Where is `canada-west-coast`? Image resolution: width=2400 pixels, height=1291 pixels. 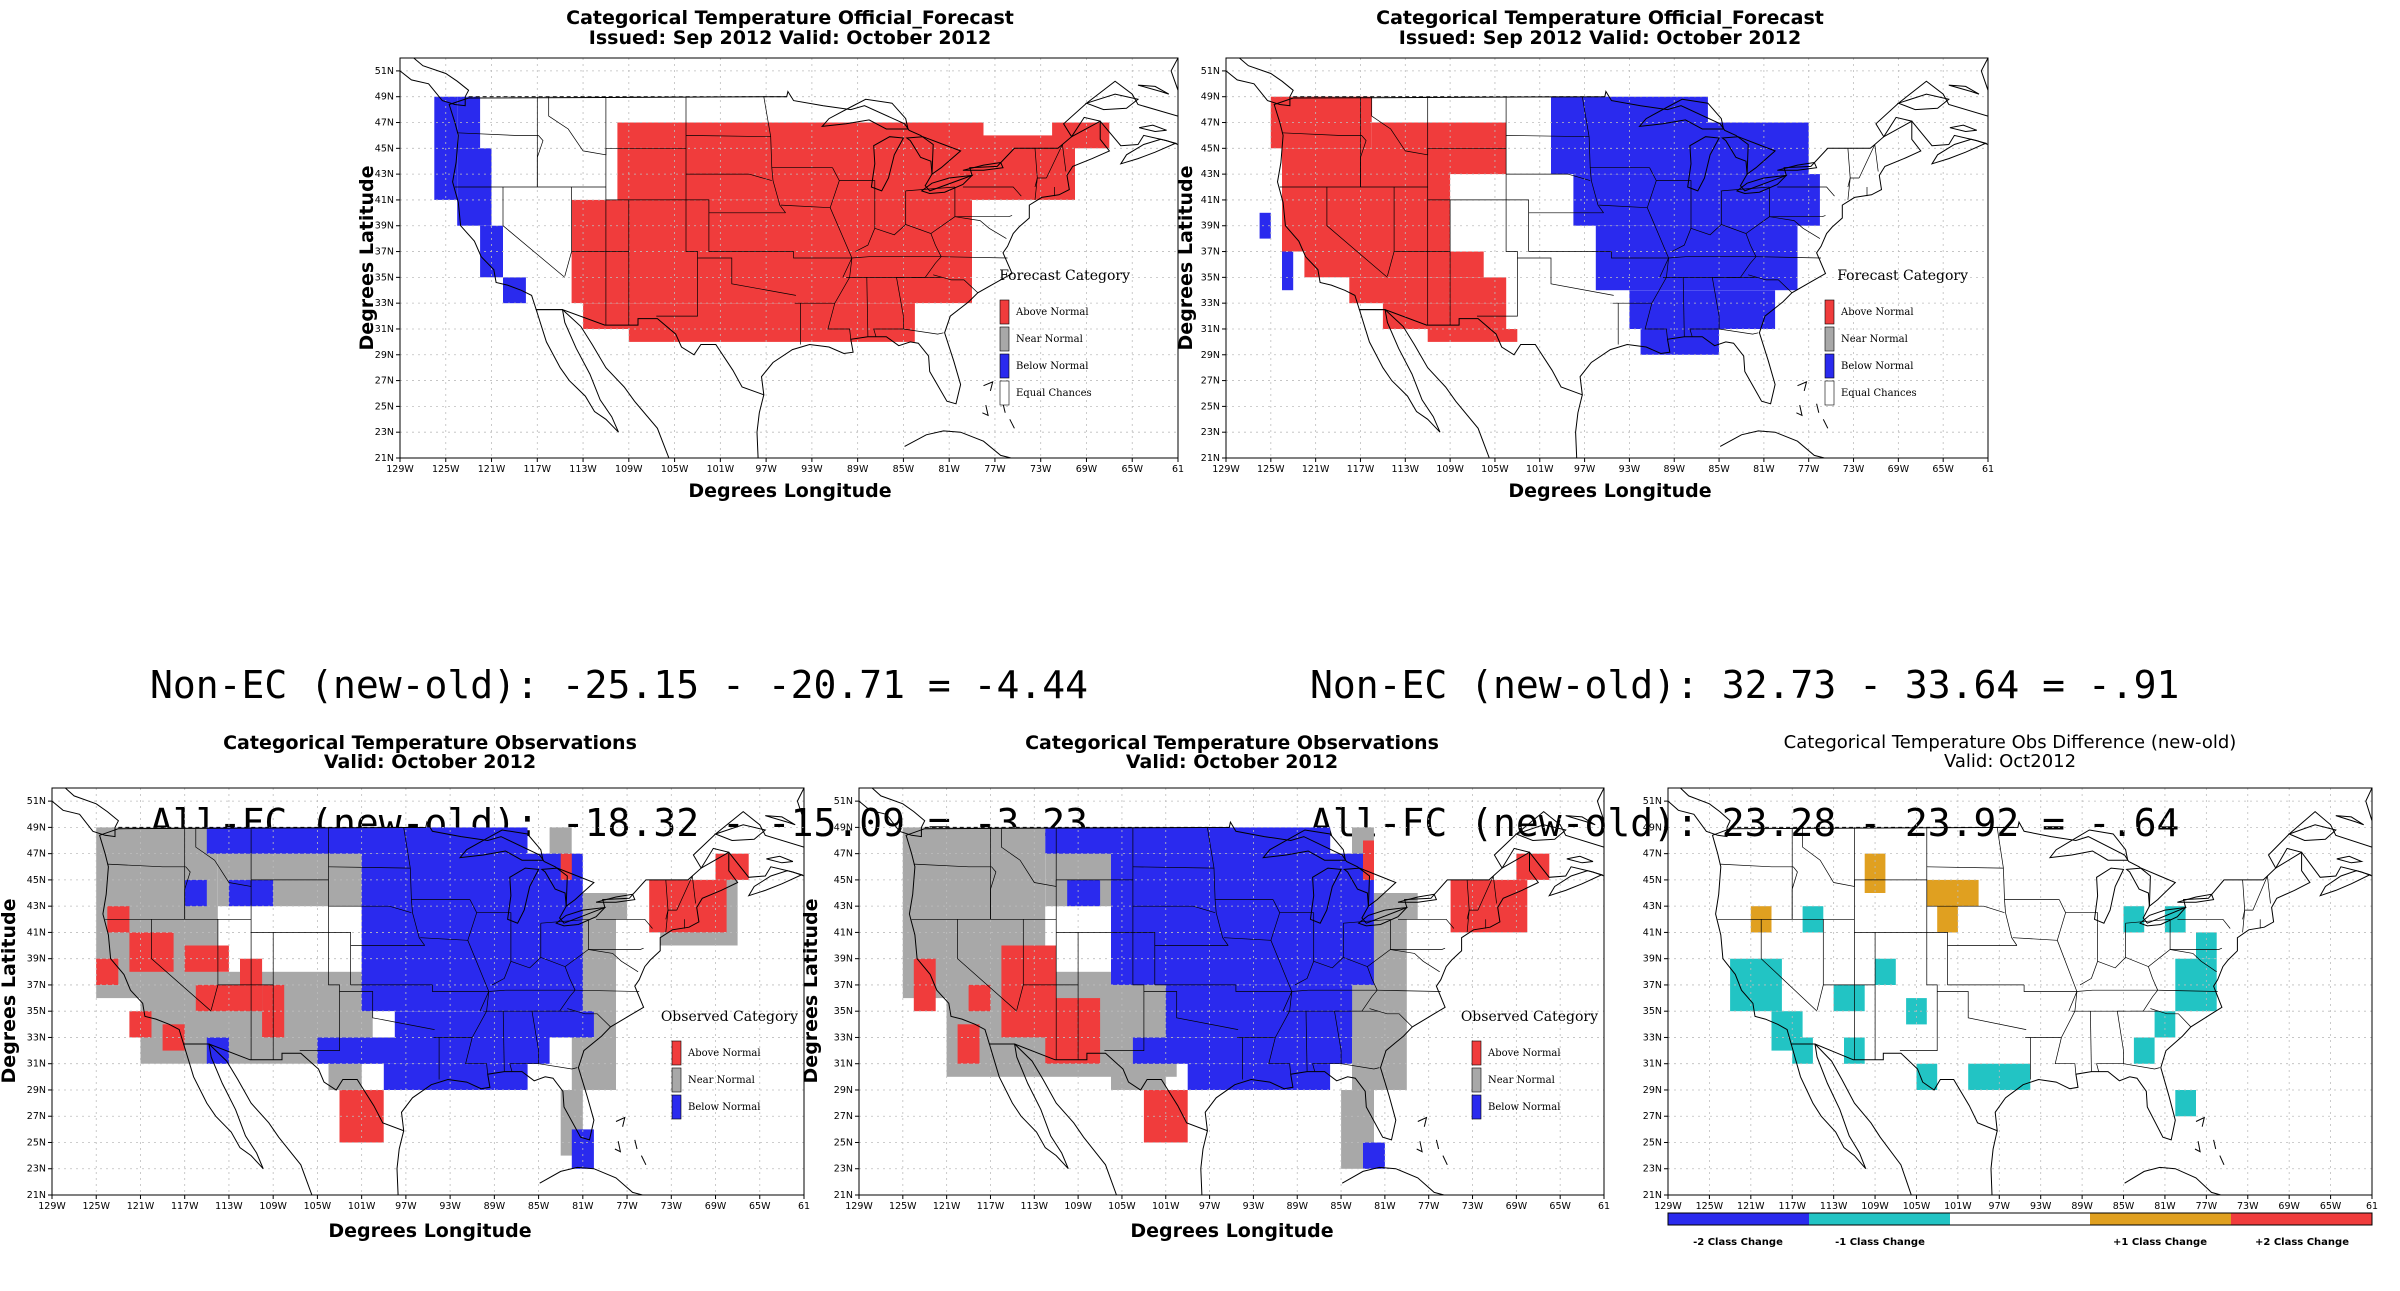
canada-west-coast is located at coordinates (435, 82).